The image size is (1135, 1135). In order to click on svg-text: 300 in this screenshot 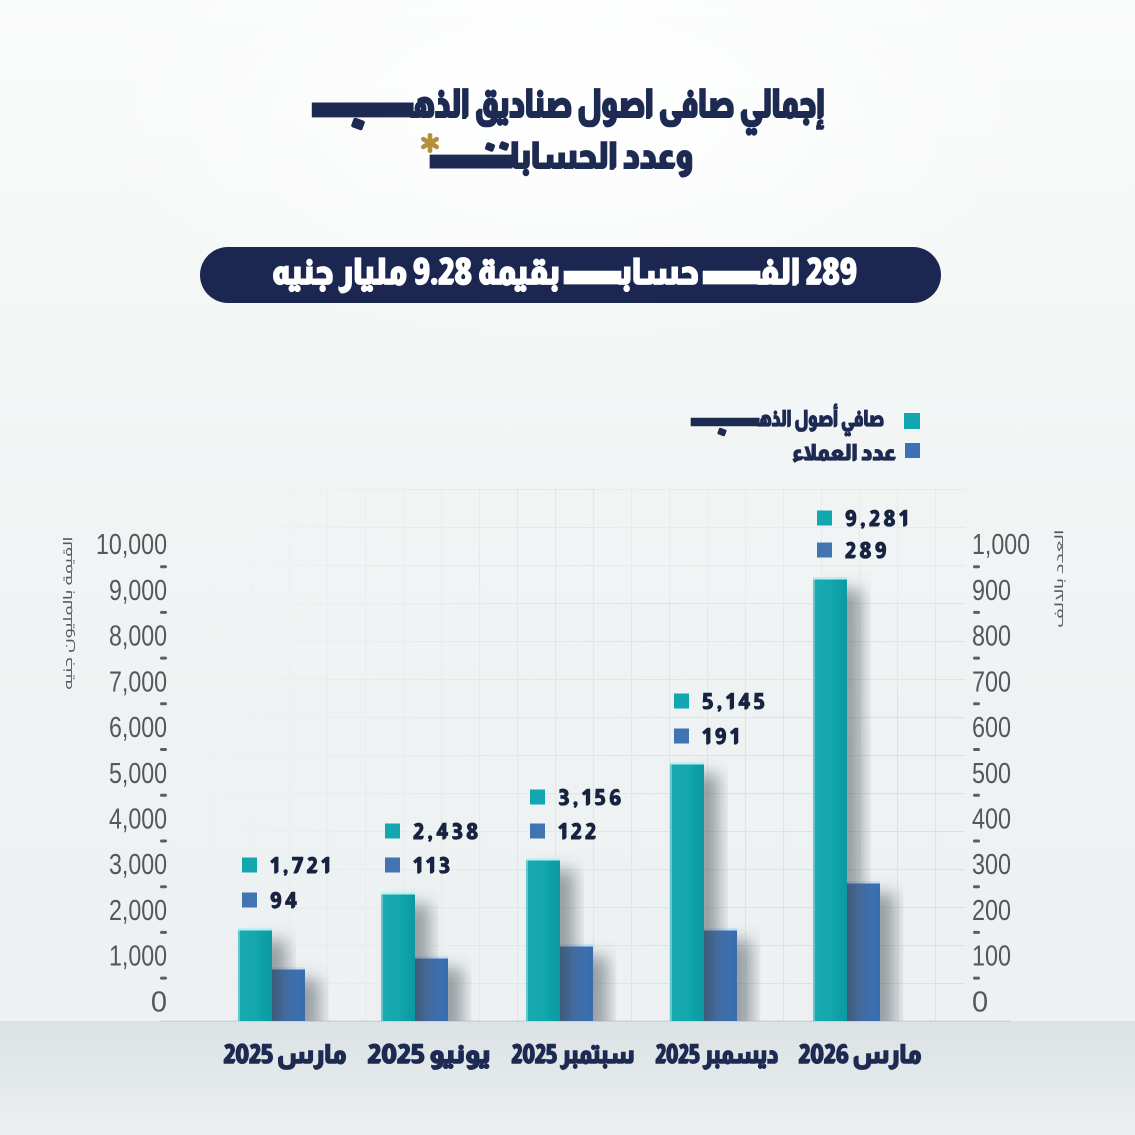, I will do `click(991, 865)`.